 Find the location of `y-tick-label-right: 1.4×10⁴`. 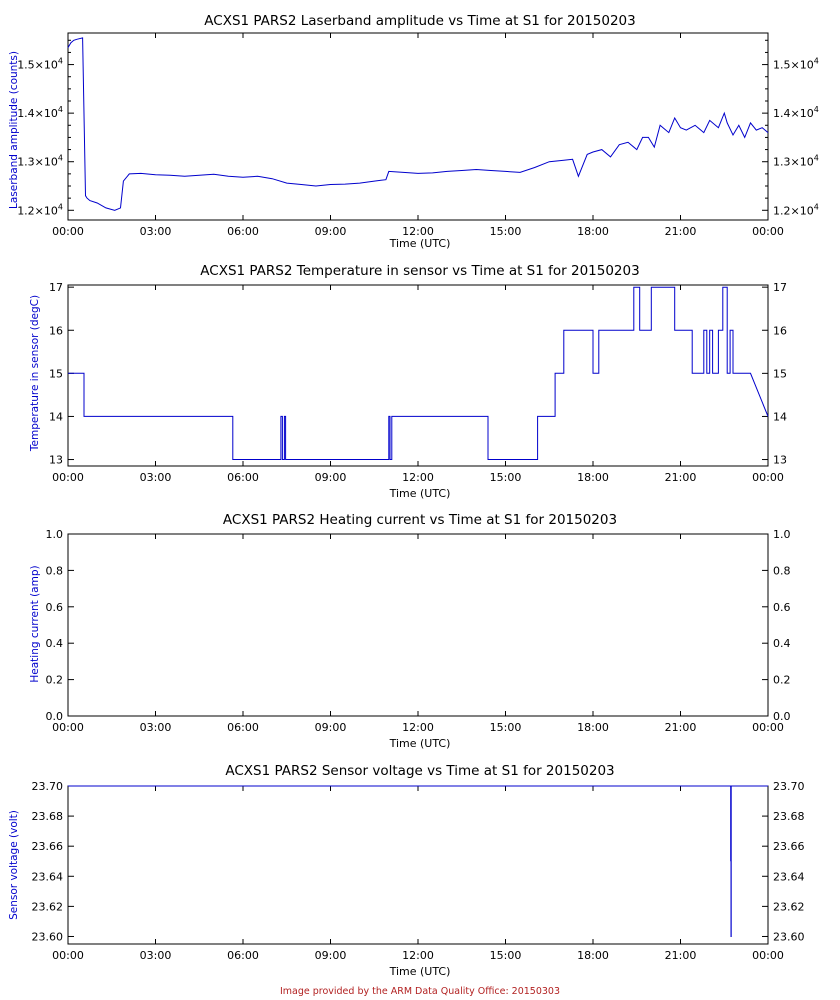

y-tick-label-right: 1.4×10⁴ is located at coordinates (796, 112).